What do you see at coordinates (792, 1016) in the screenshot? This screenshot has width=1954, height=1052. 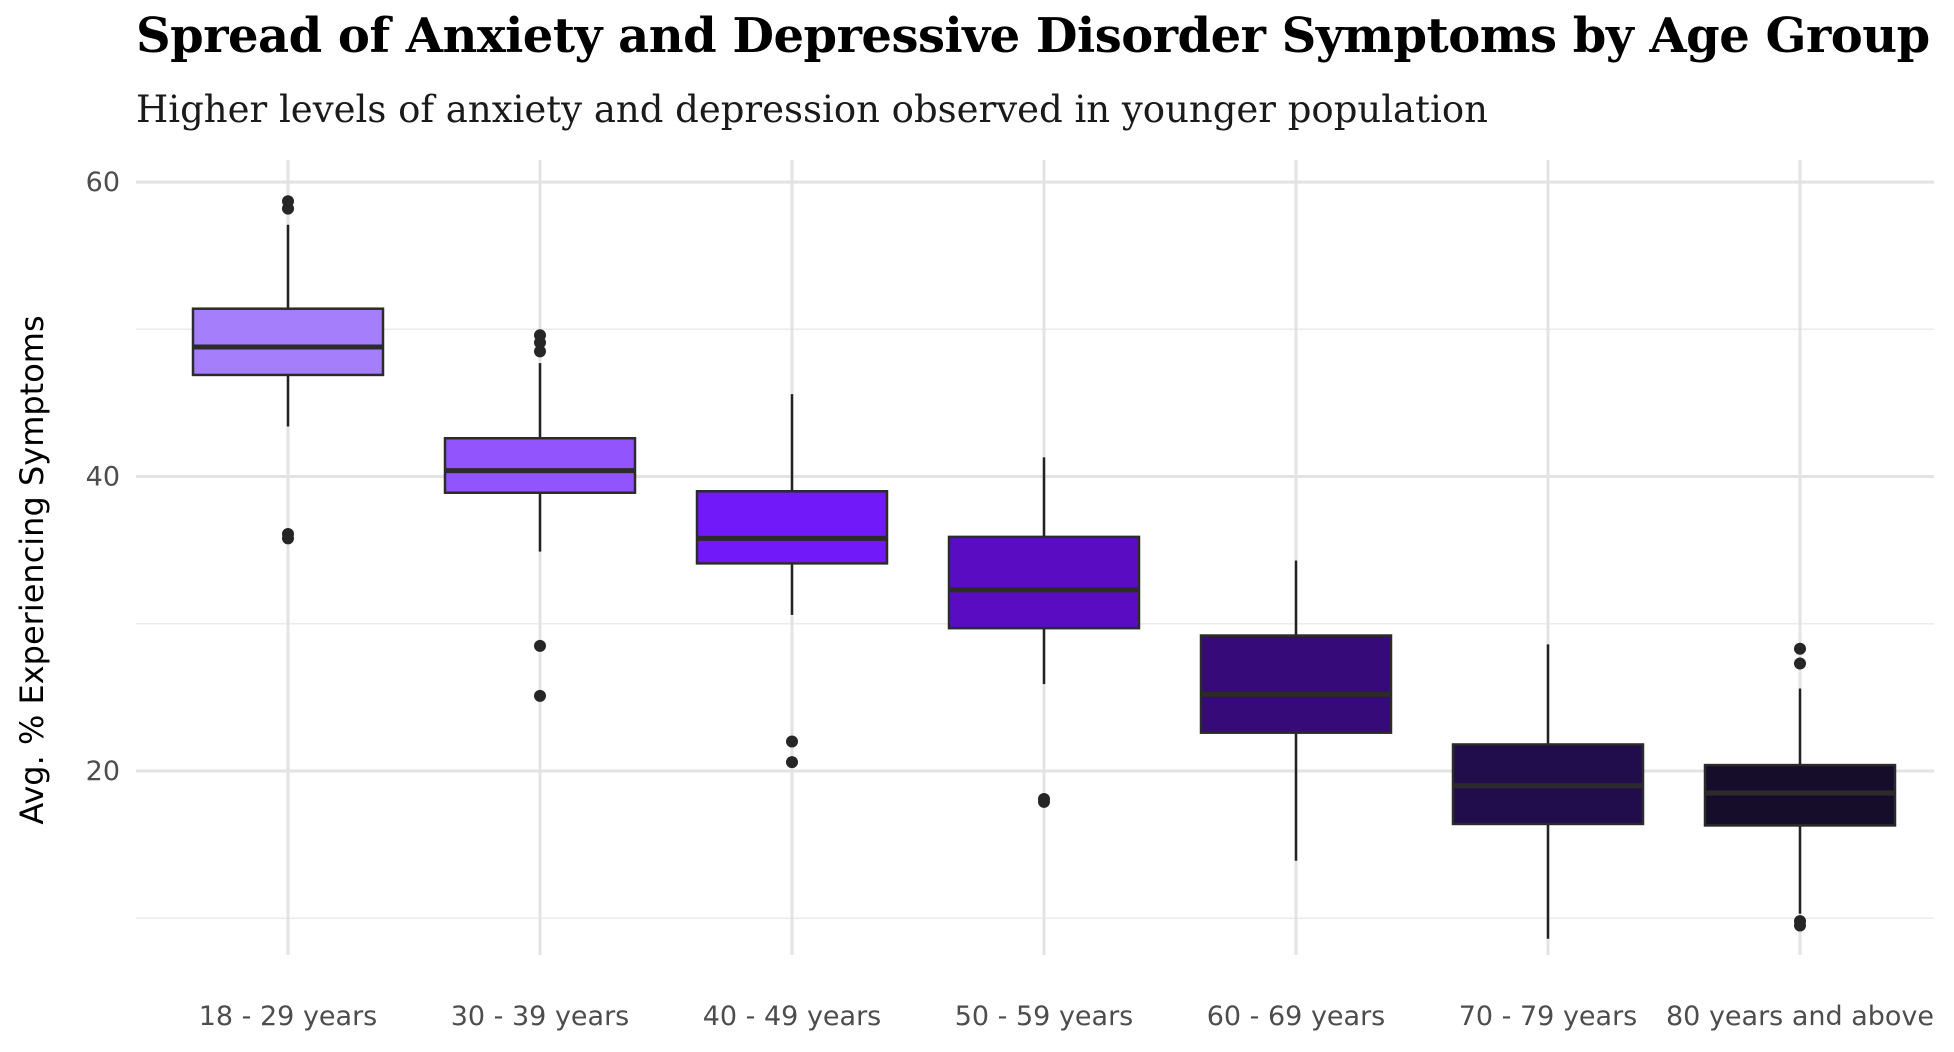 I see `x-tick-label: 40 - 49 years` at bounding box center [792, 1016].